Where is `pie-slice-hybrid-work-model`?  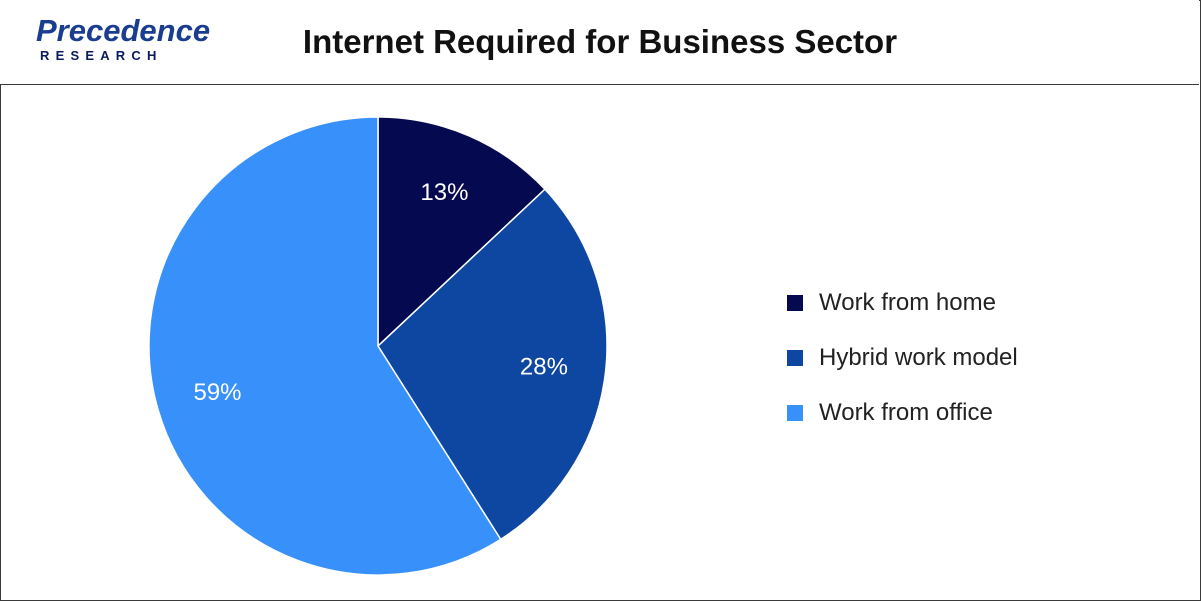
pie-slice-hybrid-work-model is located at coordinates (492, 364).